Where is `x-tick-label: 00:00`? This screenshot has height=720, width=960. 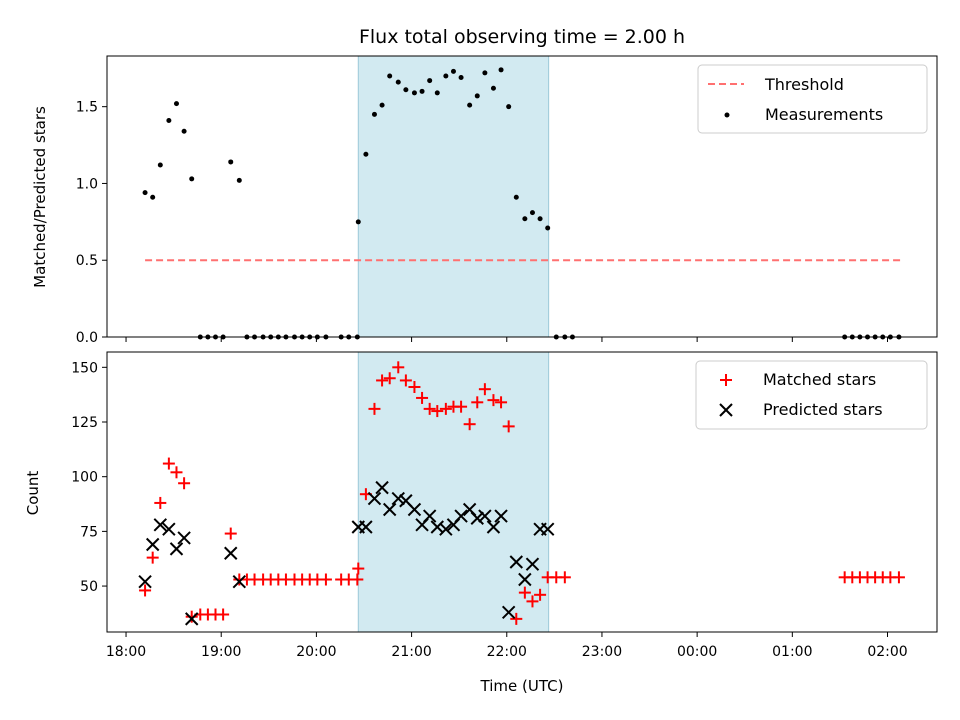 x-tick-label: 00:00 is located at coordinates (697, 652).